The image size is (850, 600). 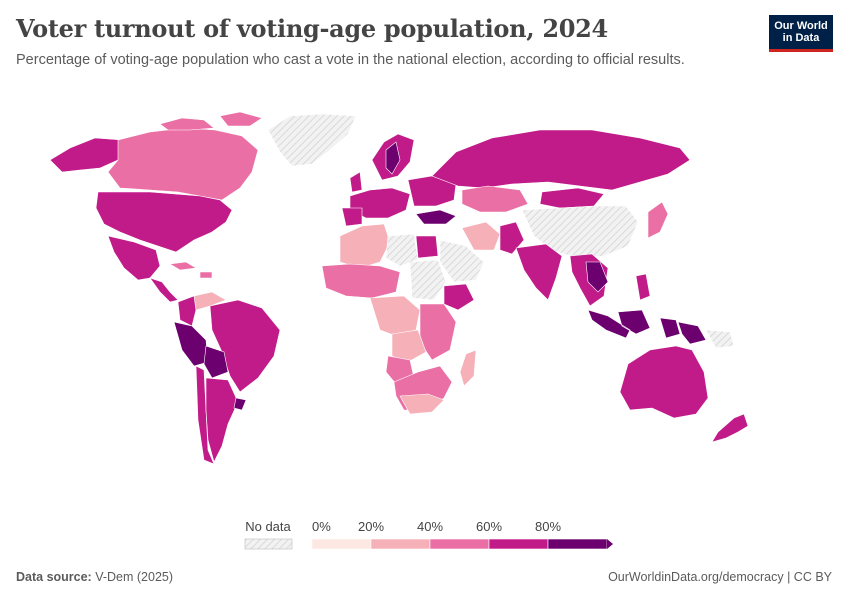 What do you see at coordinates (409, 346) in the screenshot?
I see `region-drc` at bounding box center [409, 346].